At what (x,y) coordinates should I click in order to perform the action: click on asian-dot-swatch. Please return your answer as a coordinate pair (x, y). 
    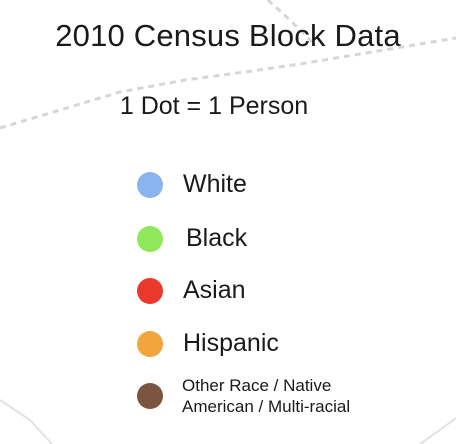
    Looking at the image, I should click on (150, 290).